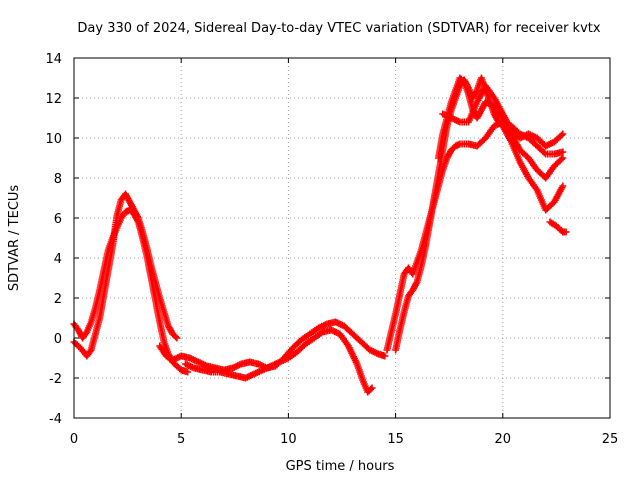  Describe the element at coordinates (53, 59) in the screenshot. I see `y-tick-label: 14` at that location.